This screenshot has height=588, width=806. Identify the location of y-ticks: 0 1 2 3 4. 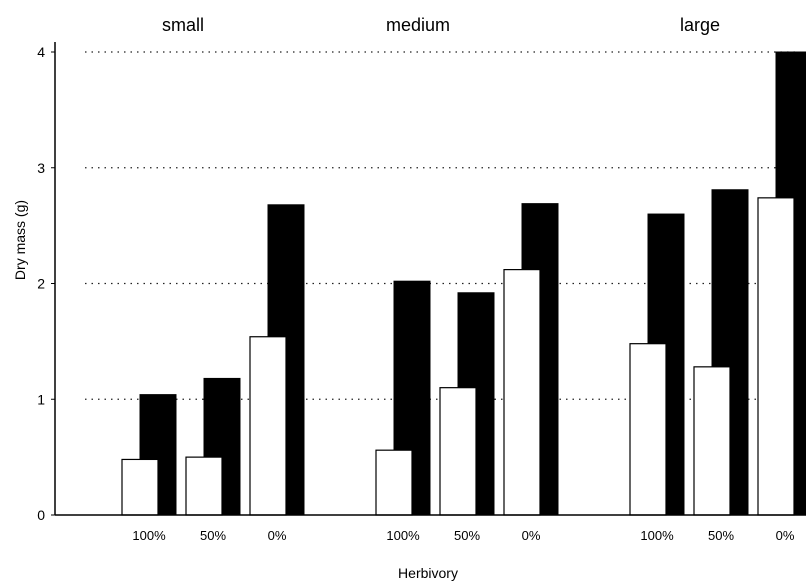
(46, 283).